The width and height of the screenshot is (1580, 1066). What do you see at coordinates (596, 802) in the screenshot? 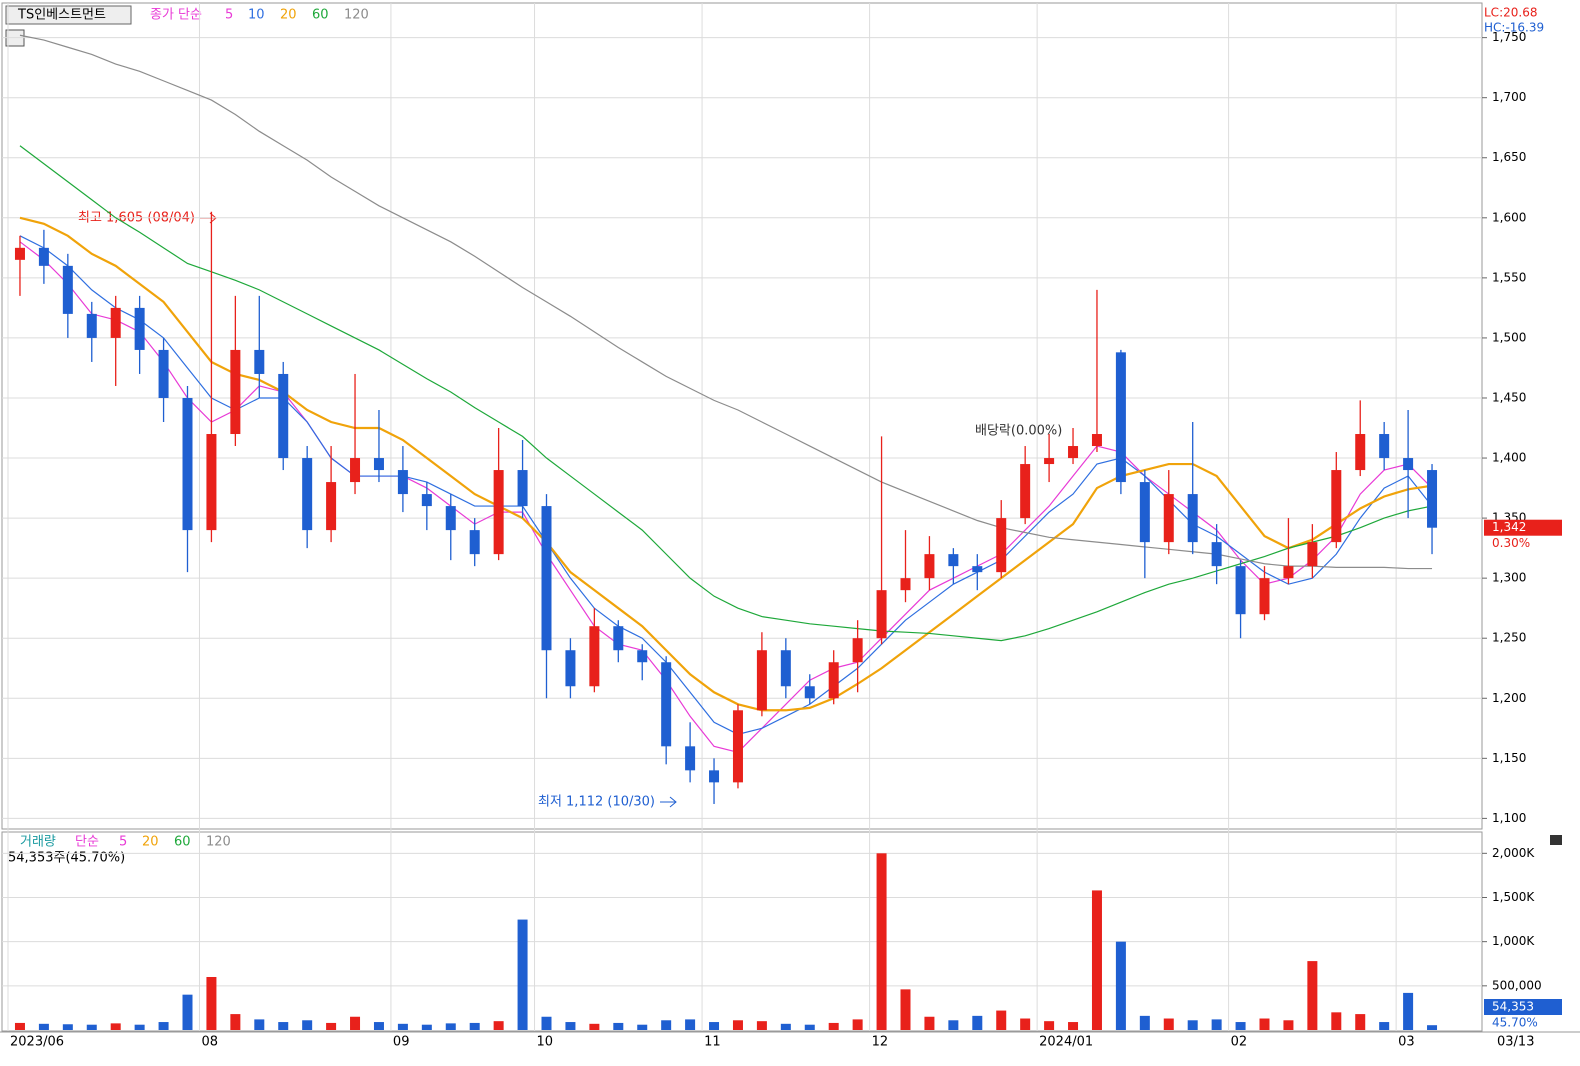
I see `annotation-low: 최저 1,112 (10/30)` at bounding box center [596, 802].